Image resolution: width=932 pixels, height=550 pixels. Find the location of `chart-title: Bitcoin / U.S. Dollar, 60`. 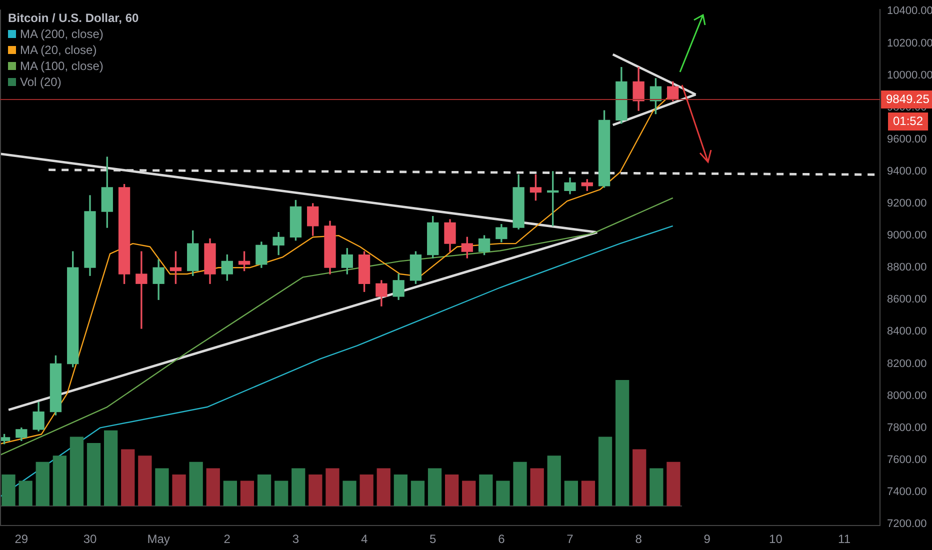

chart-title: Bitcoin / U.S. Dollar, 60 is located at coordinates (73, 18).